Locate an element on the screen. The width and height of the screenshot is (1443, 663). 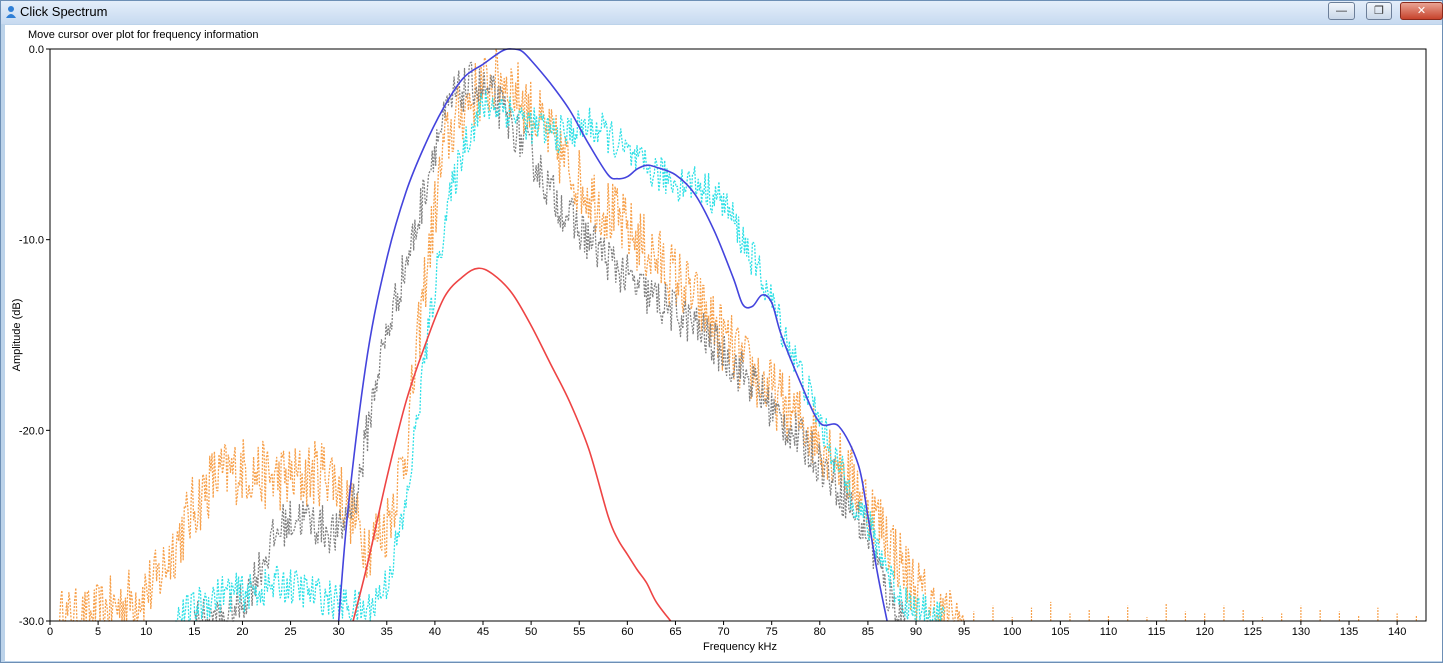
x-tick-label: 140 is located at coordinates (1397, 632).